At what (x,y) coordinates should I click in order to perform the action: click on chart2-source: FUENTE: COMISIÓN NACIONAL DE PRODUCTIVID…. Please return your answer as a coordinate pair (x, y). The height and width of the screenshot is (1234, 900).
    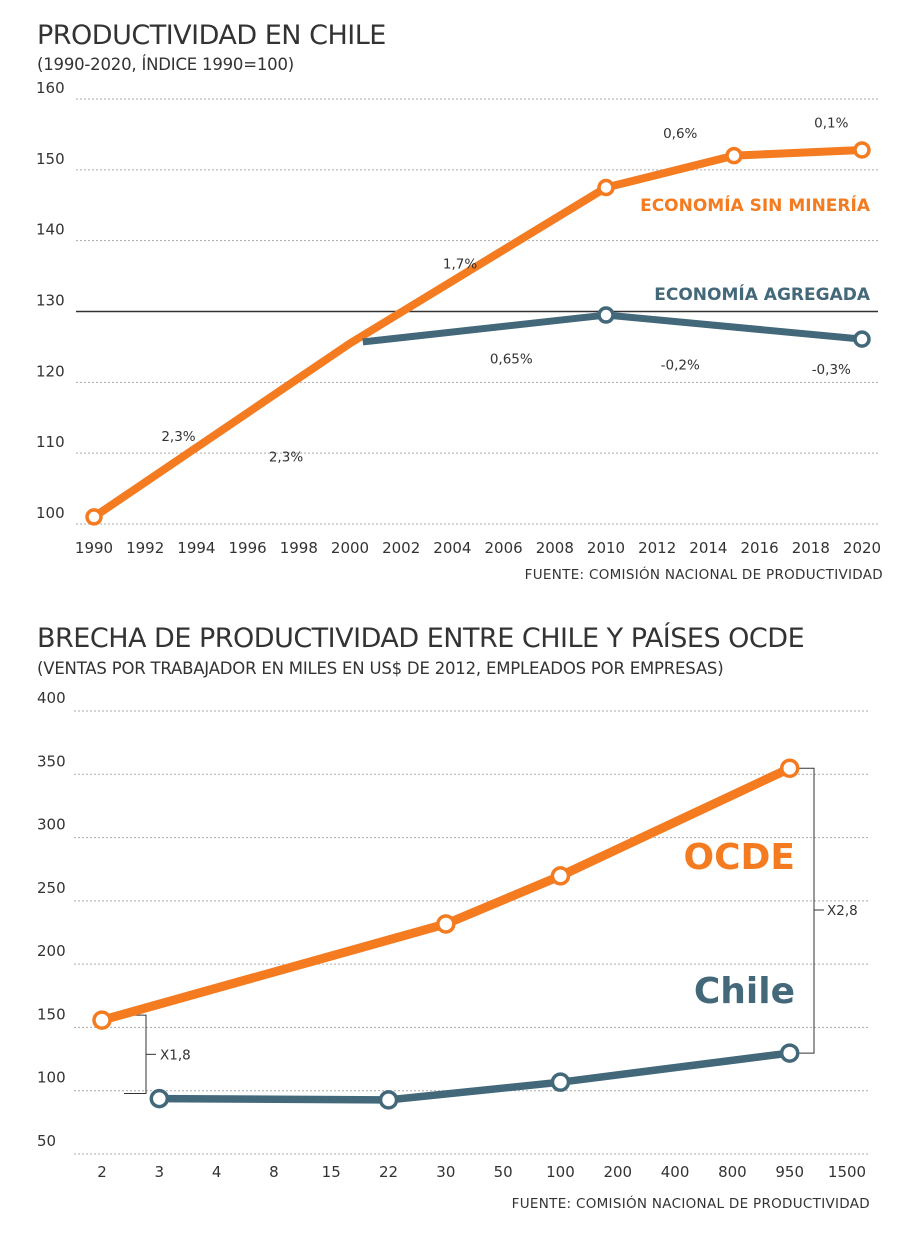
    Looking at the image, I should click on (690, 1204).